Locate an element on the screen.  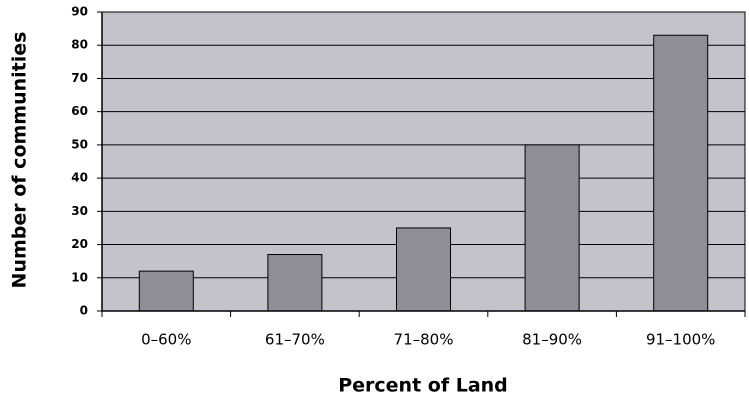
y-tick-label: 50 is located at coordinates (79, 144).